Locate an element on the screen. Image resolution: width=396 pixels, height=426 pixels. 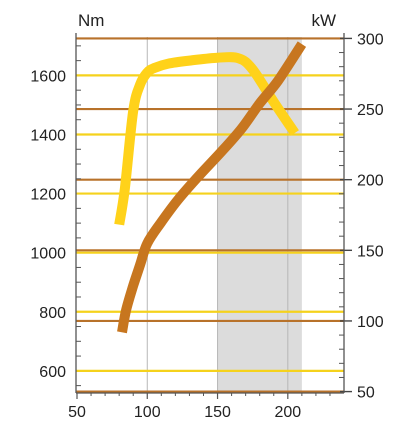
left-tick-label-1200: 1200 is located at coordinates (48, 195).